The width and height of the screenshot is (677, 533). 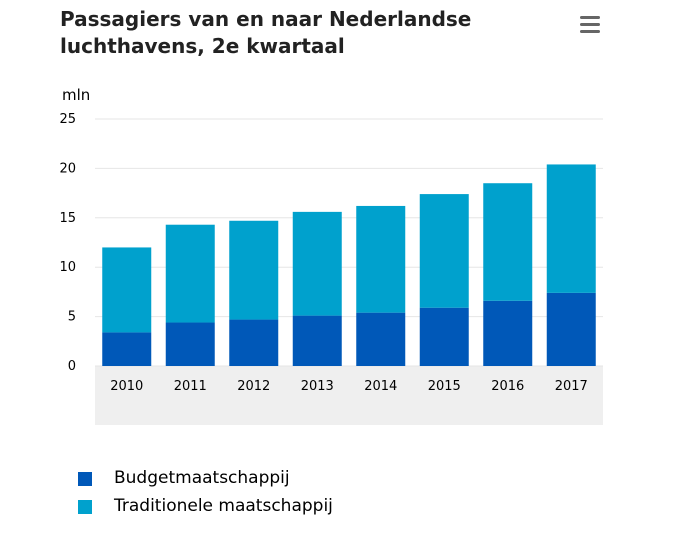 I want to click on x-axis-band, so click(x=349, y=395).